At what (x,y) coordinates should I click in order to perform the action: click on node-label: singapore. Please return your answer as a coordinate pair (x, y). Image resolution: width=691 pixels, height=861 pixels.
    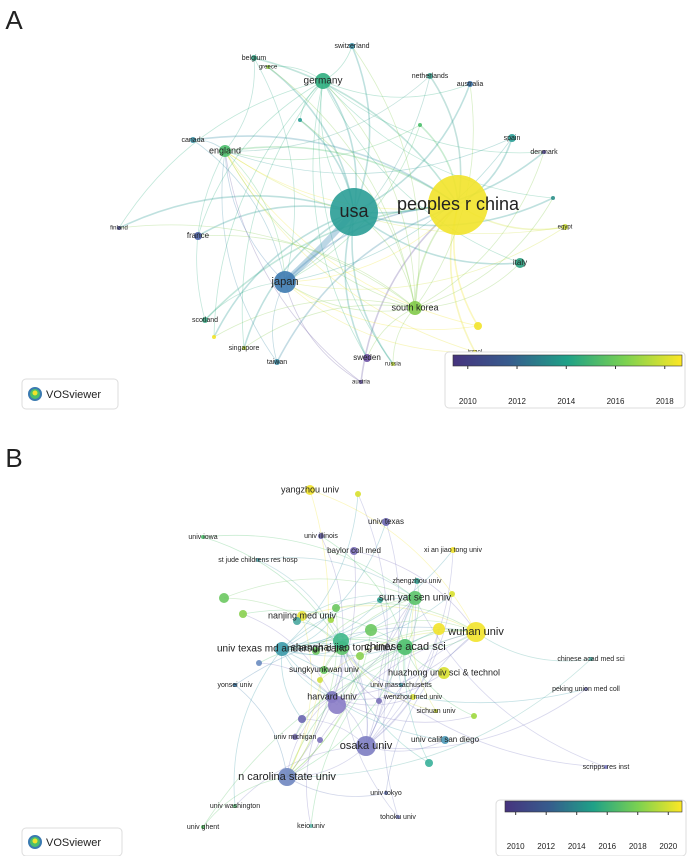
    Looking at the image, I should click on (244, 348).